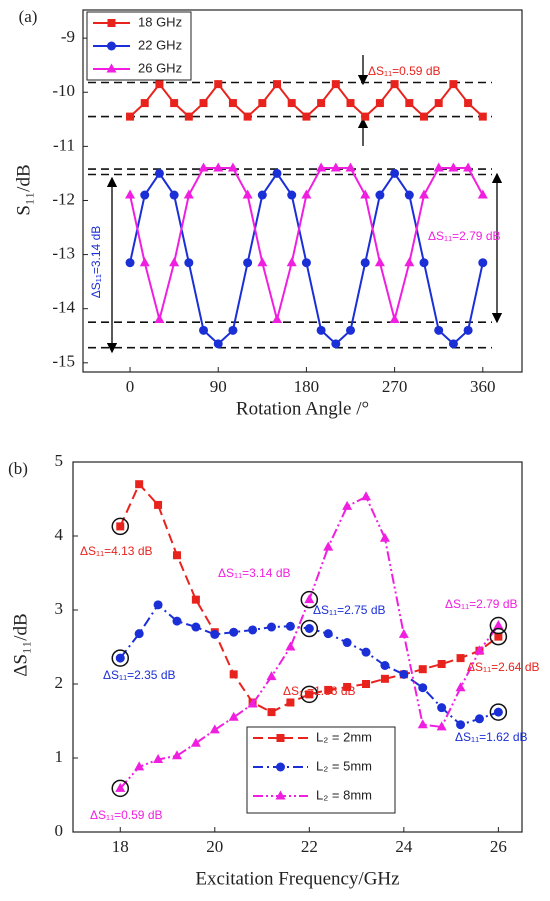  What do you see at coordinates (214, 846) in the screenshot?
I see `x-tick-label: 20` at bounding box center [214, 846].